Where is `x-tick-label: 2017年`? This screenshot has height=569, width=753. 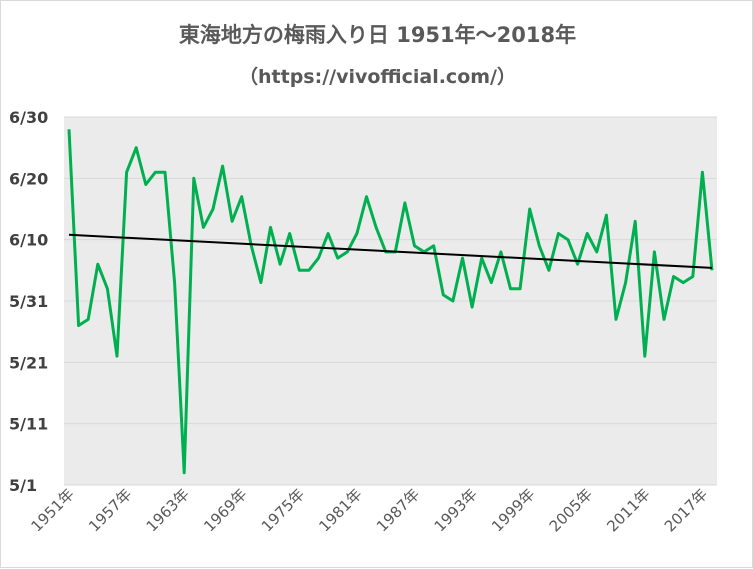
x-tick-label: 2017年 is located at coordinates (686, 510).